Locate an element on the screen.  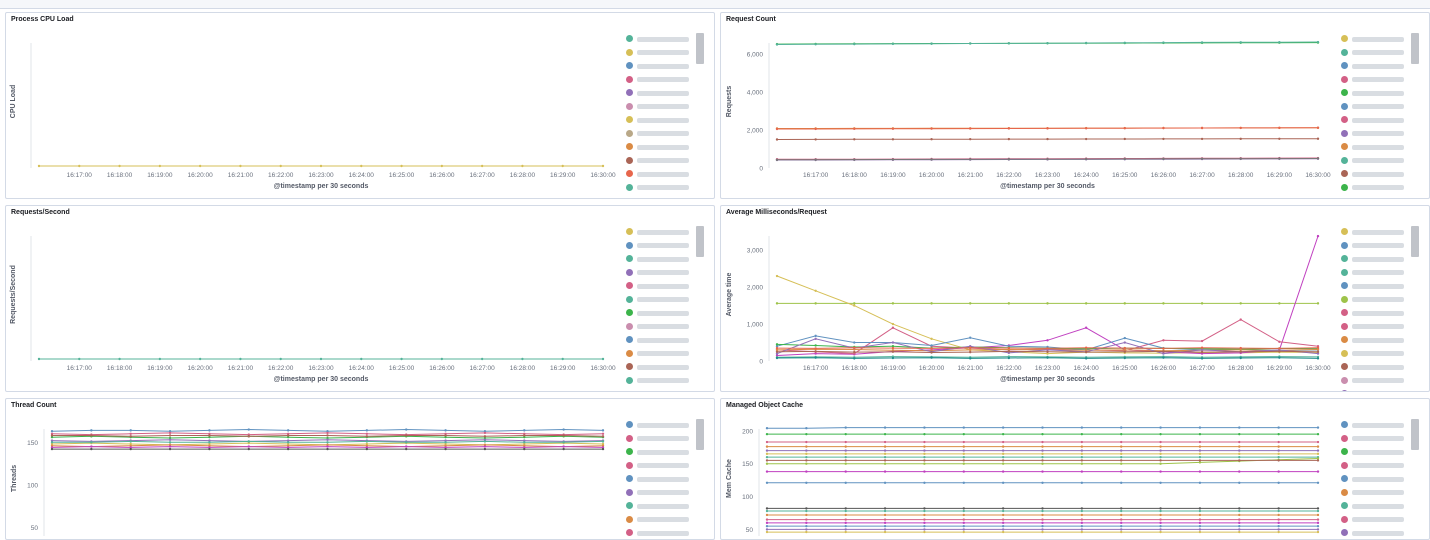
x-tick-label: 16:20:00 is located at coordinates (200, 175).